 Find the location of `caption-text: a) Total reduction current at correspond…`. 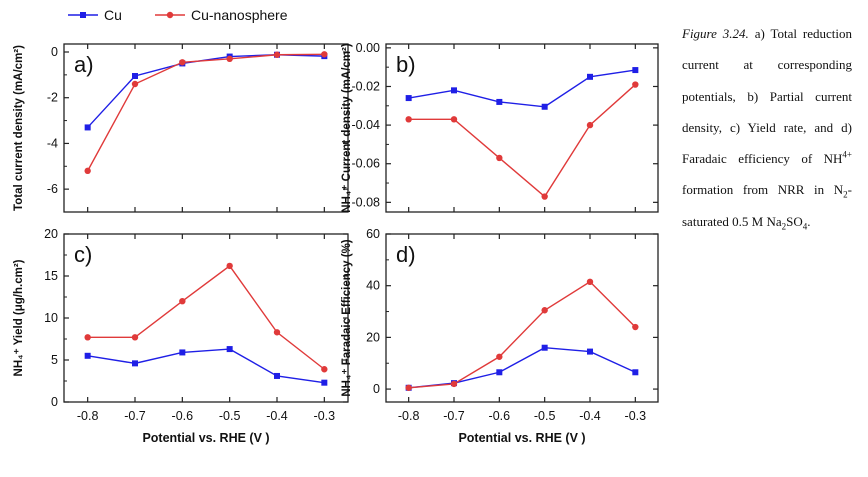

caption-text: a) Total reduction current at correspond… is located at coordinates (767, 96).